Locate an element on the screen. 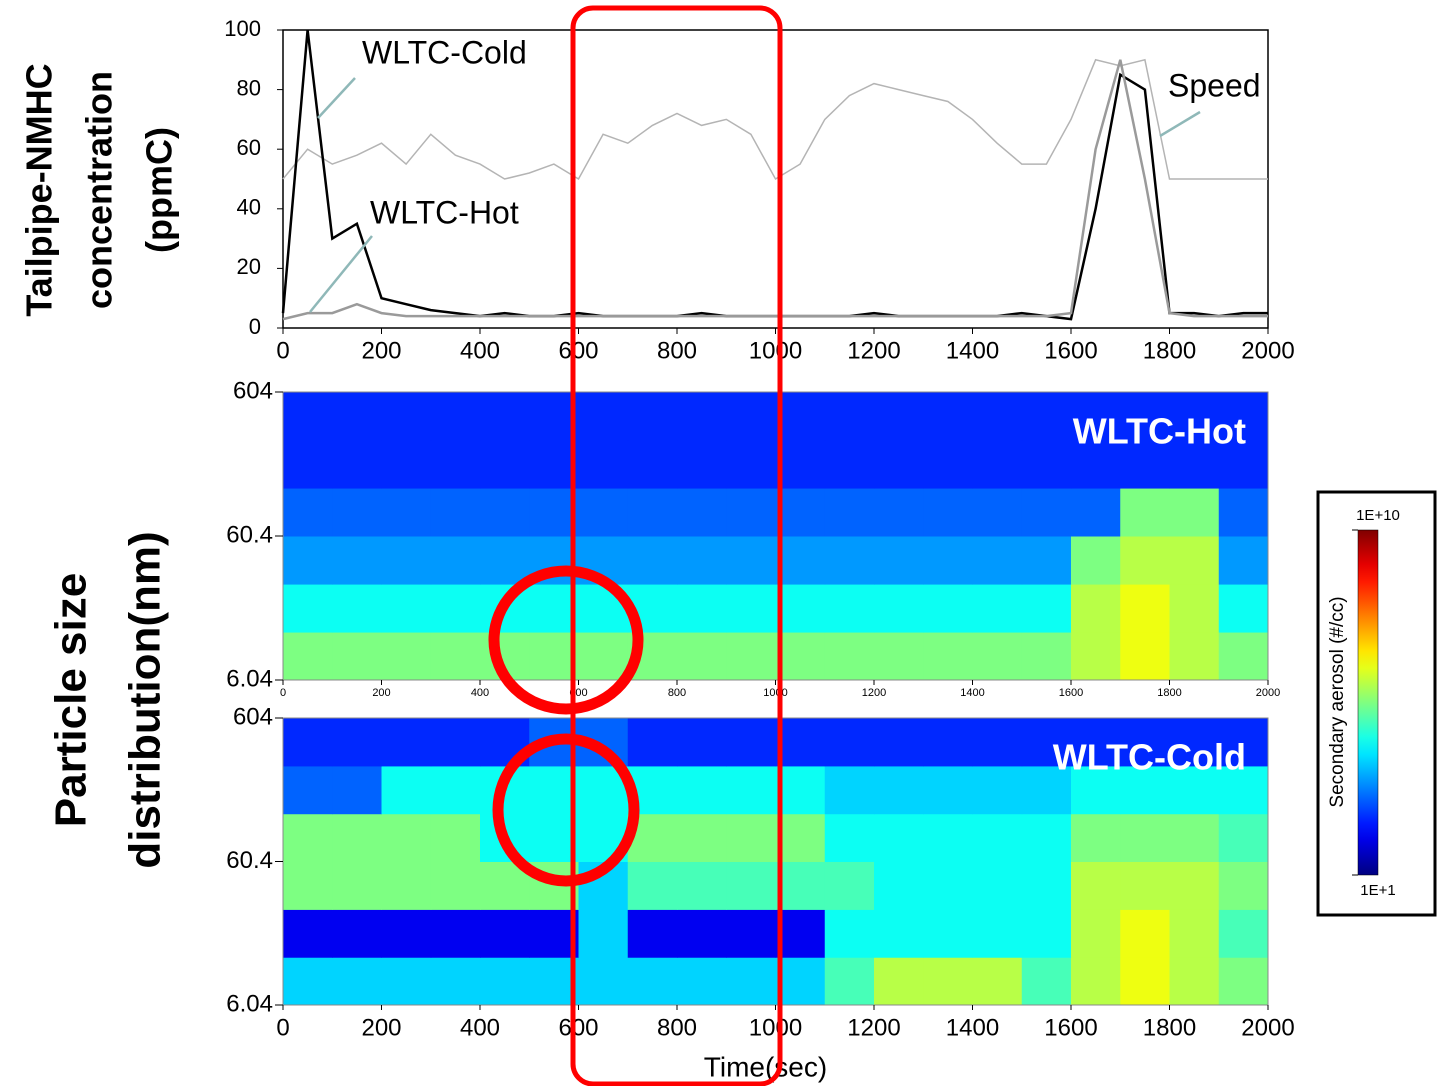 This screenshot has width=1438, height=1086. annotation: WLTC-Hot is located at coordinates (444, 212).